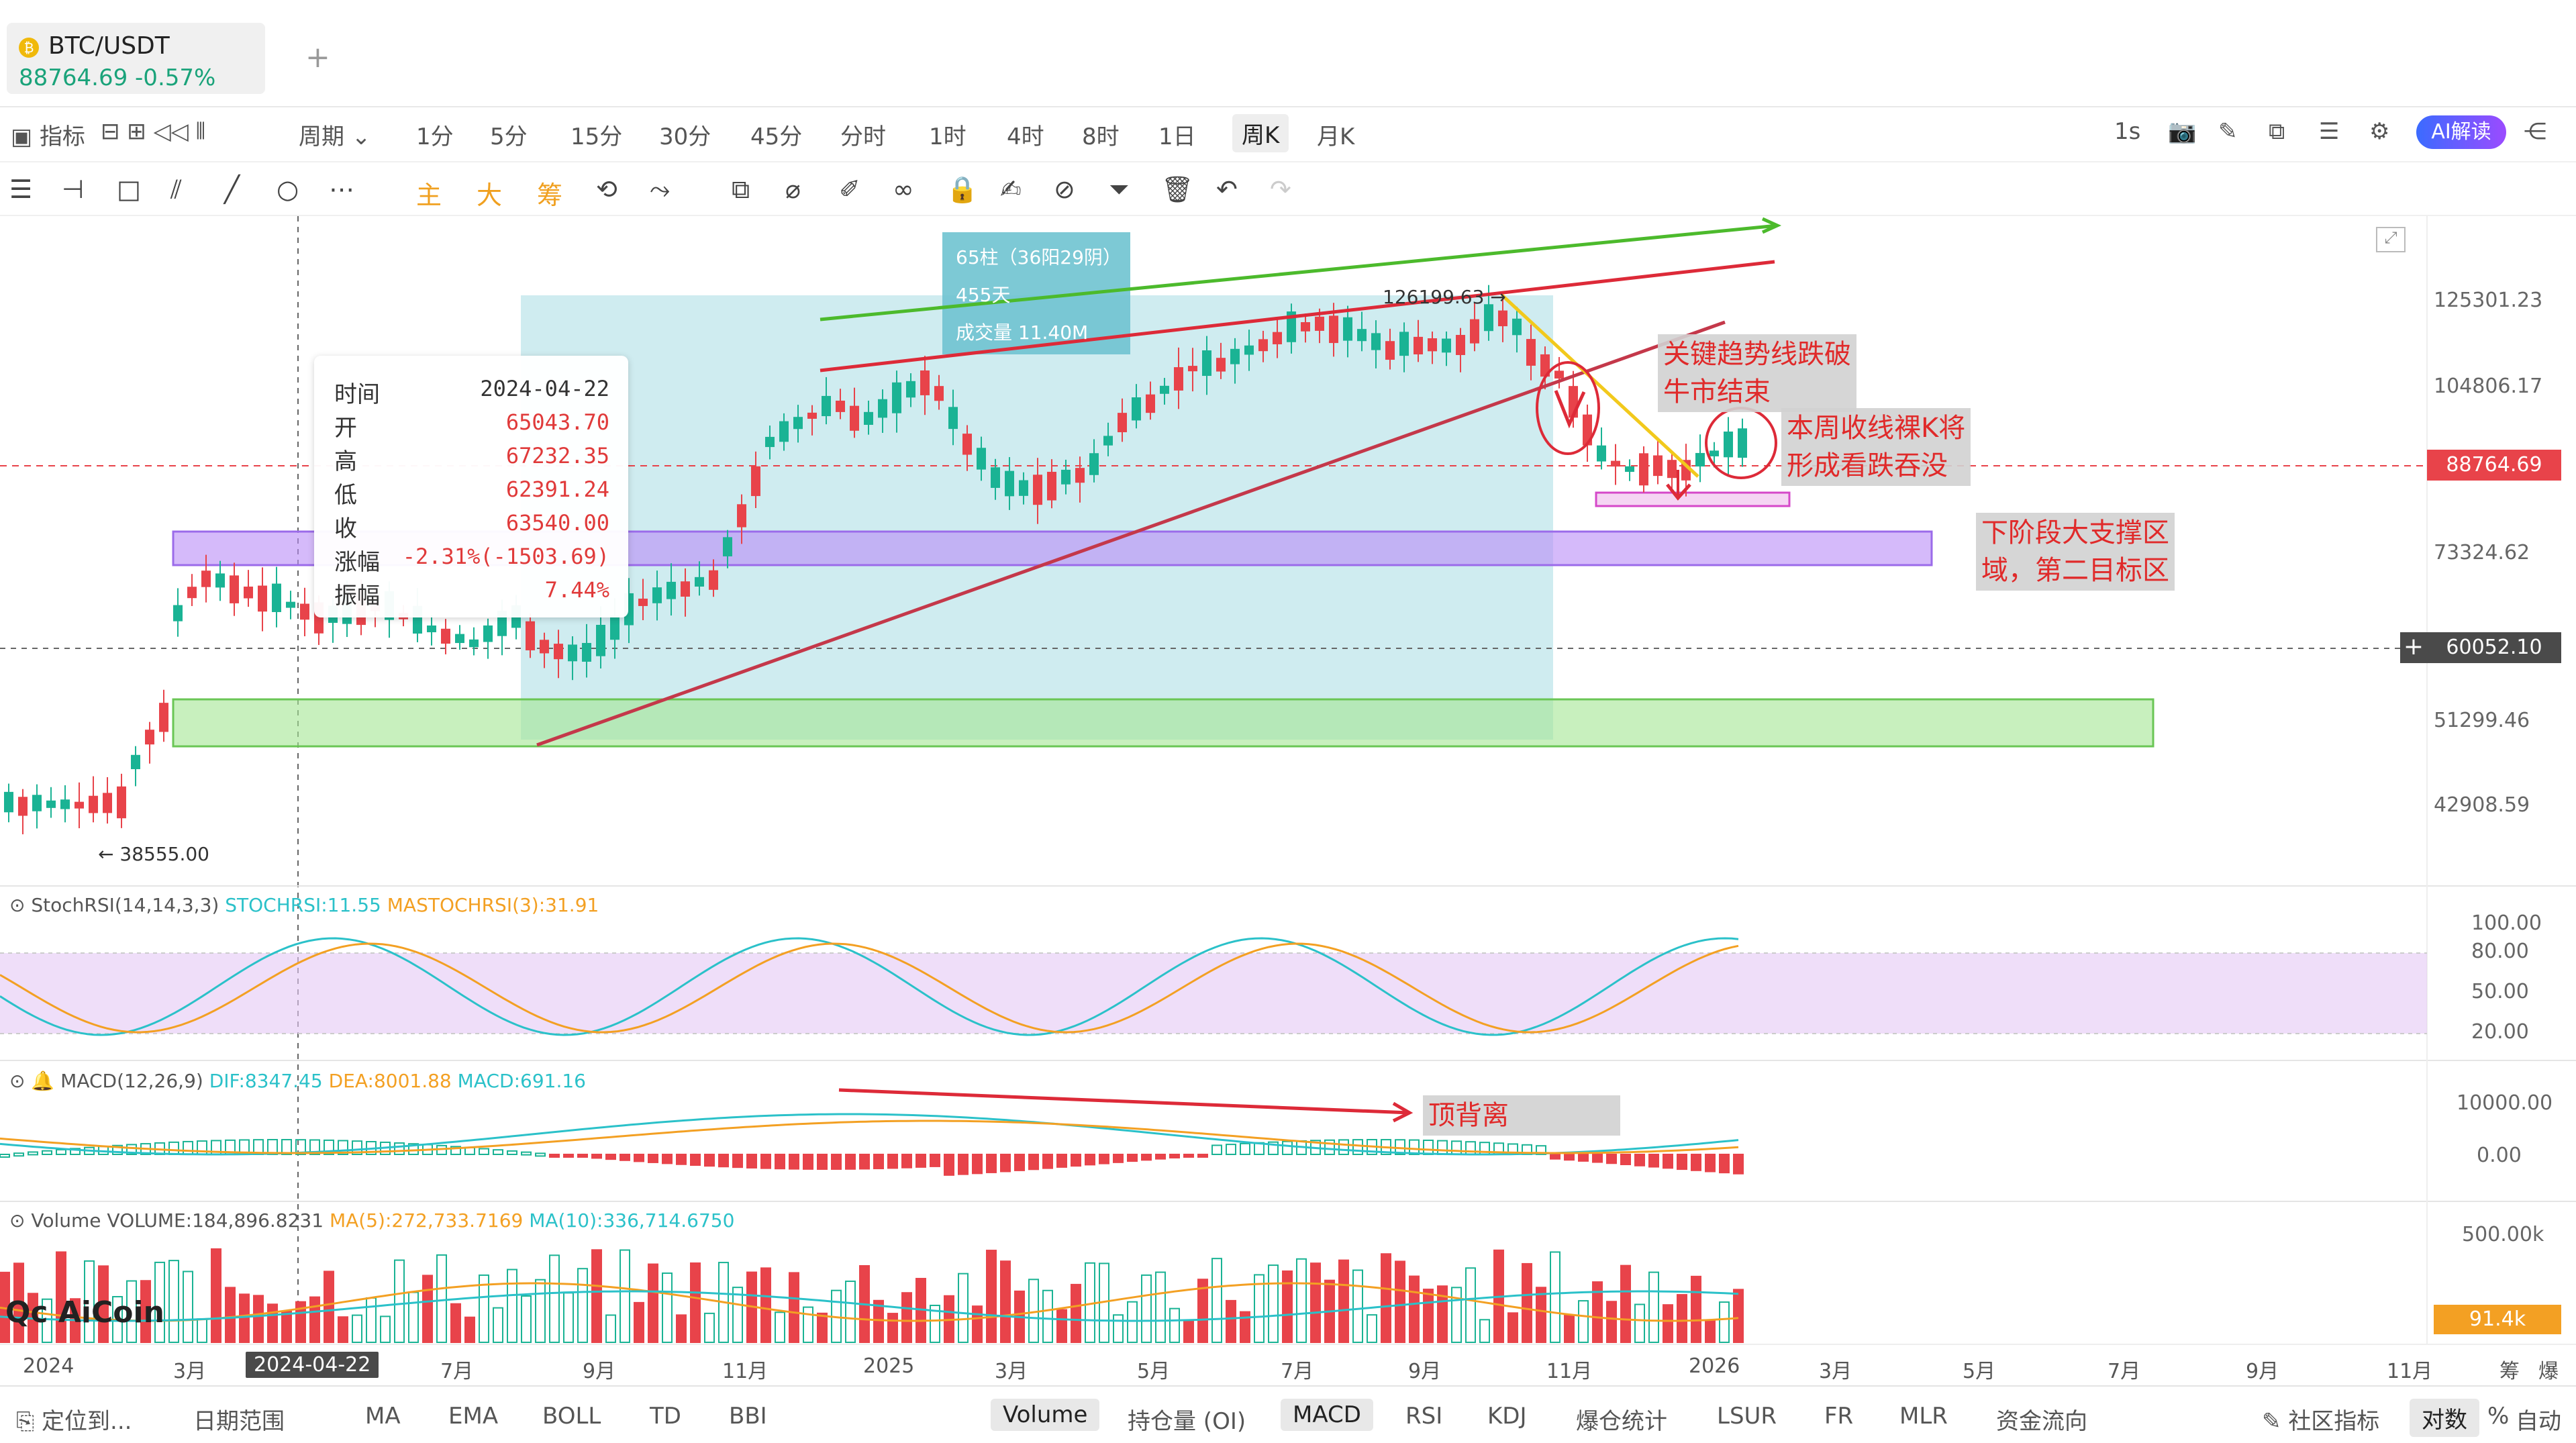  I want to click on main-indicator-td: TD, so click(665, 1416).